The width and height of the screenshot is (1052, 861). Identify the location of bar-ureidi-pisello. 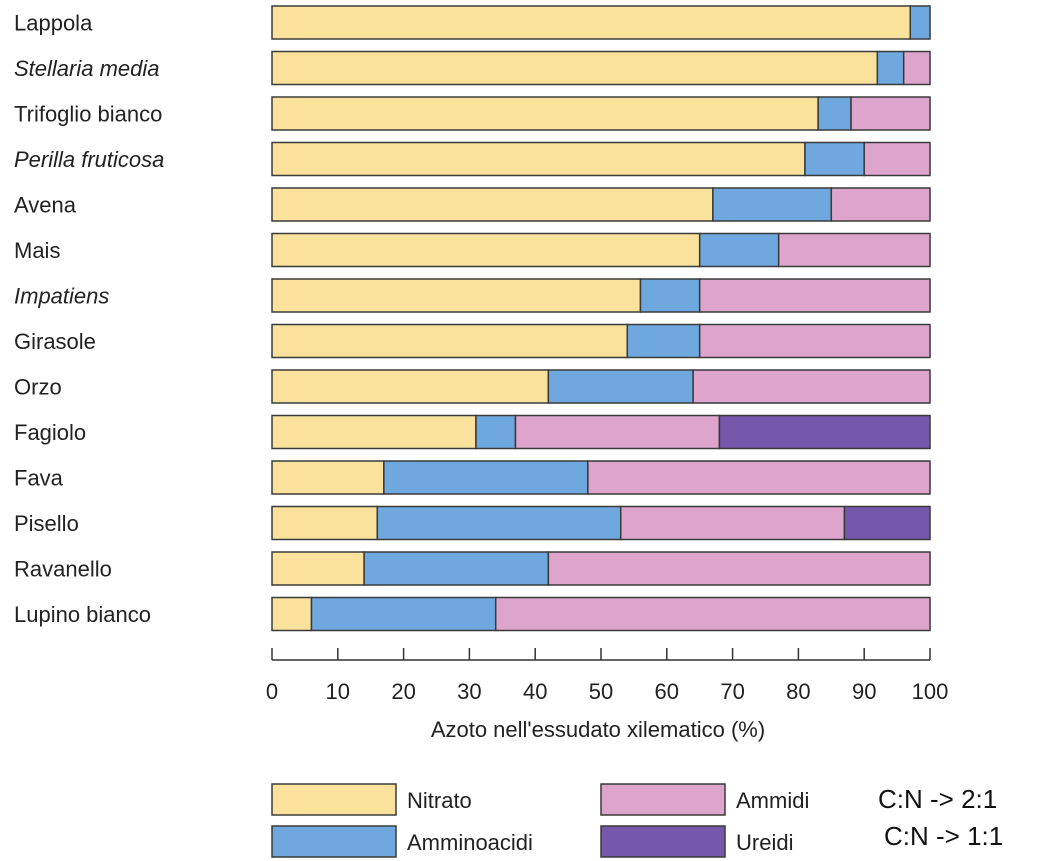
(887, 523).